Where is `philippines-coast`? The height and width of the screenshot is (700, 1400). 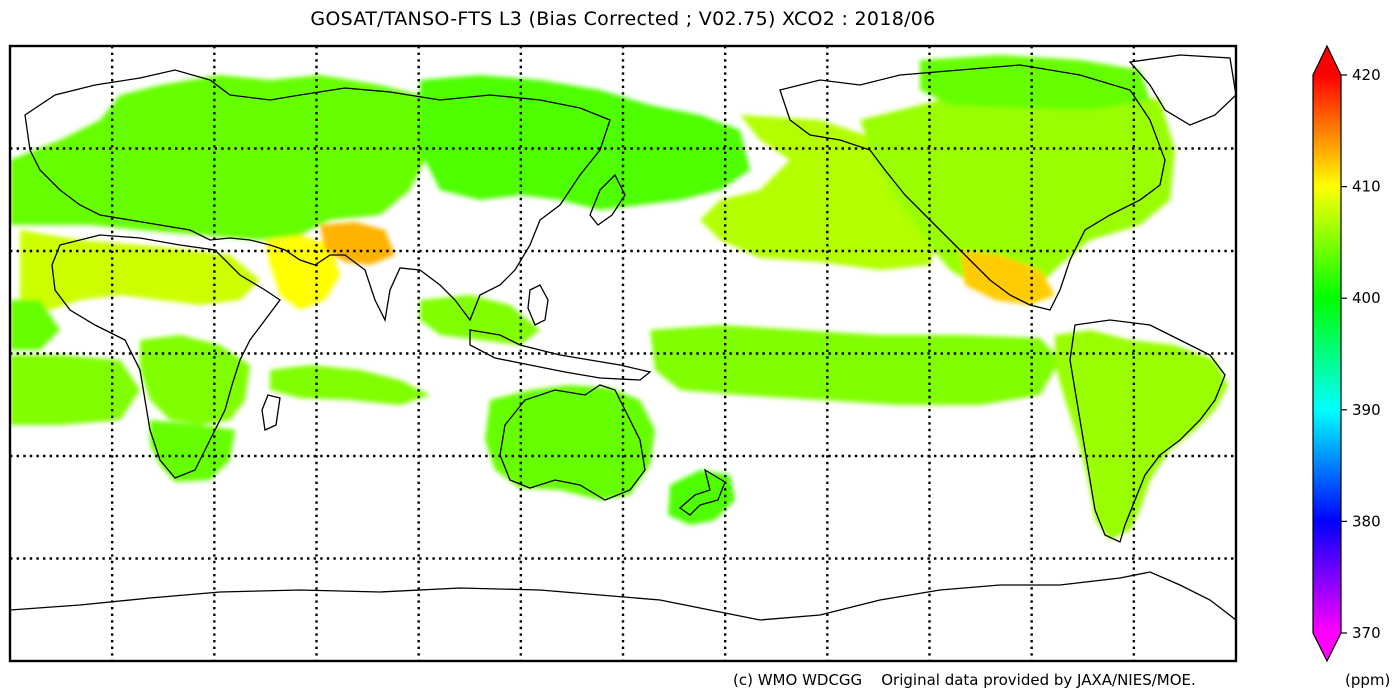
philippines-coast is located at coordinates (538, 305).